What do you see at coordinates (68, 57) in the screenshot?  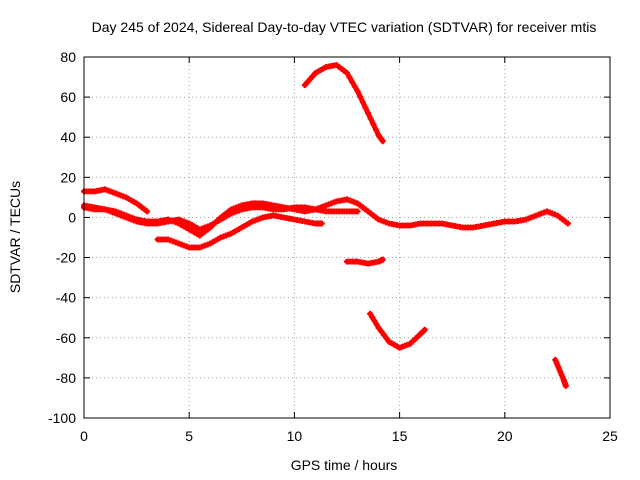 I see `y-tick-label: 80` at bounding box center [68, 57].